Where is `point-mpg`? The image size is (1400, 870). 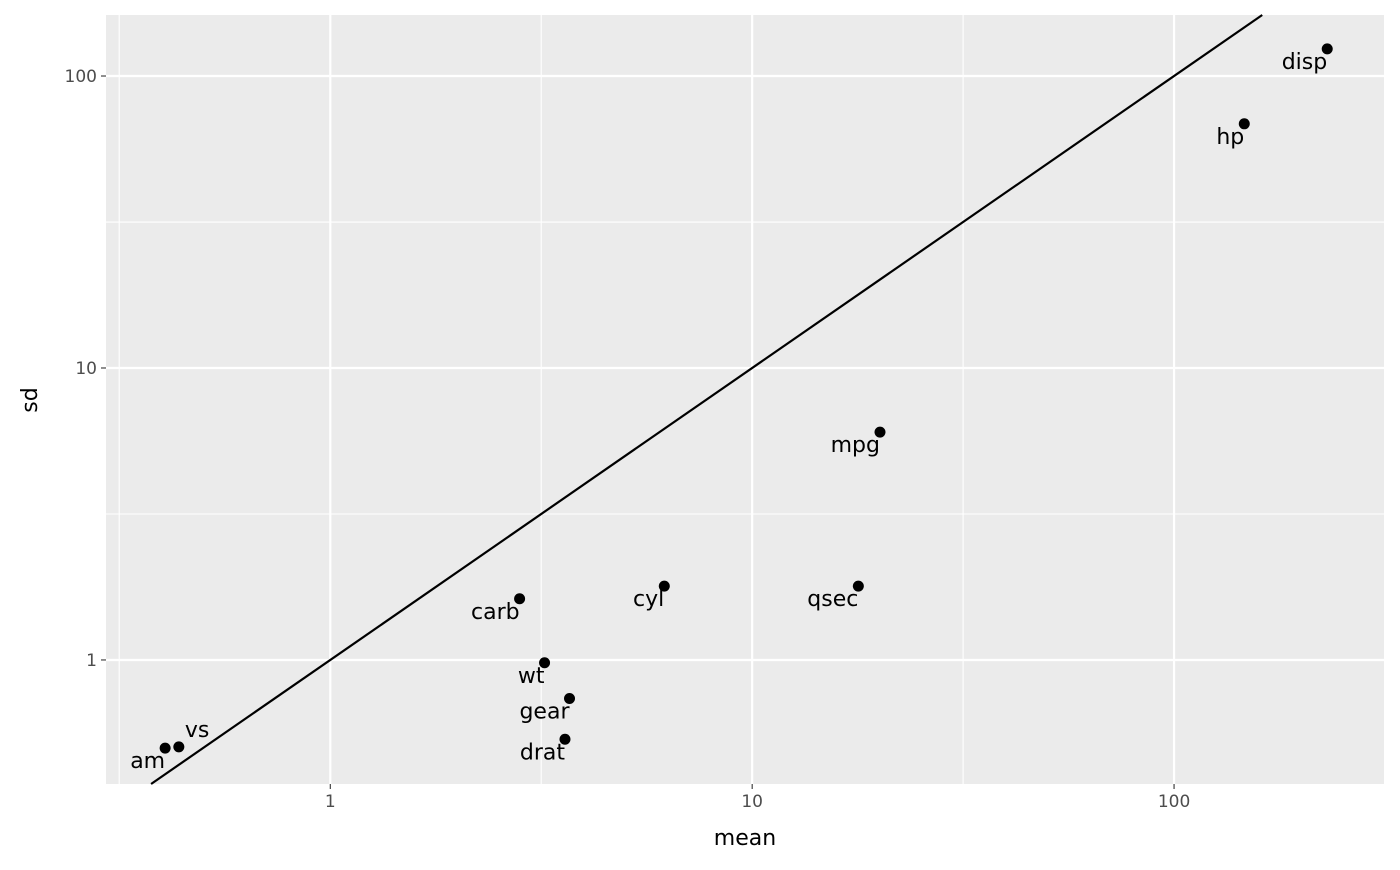 point-mpg is located at coordinates (880, 432).